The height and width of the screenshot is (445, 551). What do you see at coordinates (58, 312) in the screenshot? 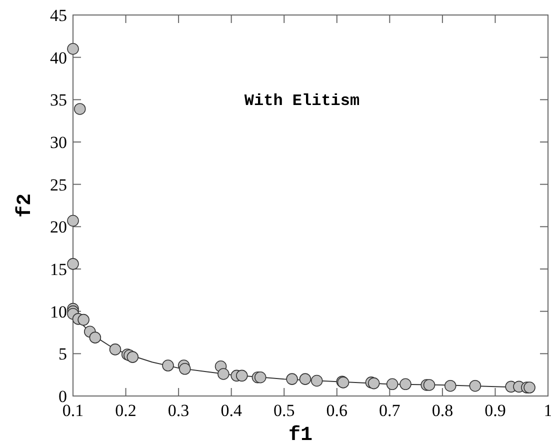
I see `y-tick-label: 10` at bounding box center [58, 312].